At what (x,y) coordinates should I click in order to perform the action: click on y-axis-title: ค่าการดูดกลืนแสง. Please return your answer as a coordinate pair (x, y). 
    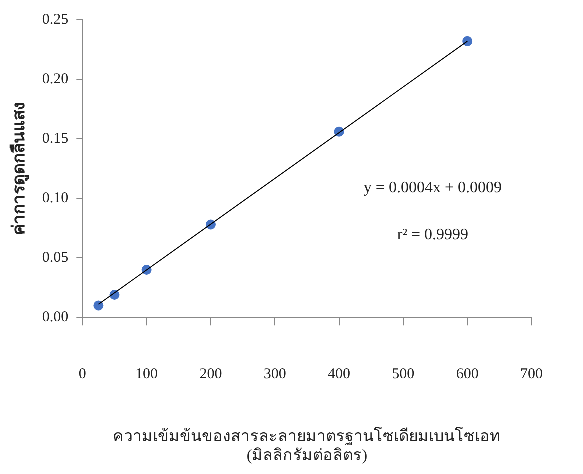
    Looking at the image, I should click on (19, 169).